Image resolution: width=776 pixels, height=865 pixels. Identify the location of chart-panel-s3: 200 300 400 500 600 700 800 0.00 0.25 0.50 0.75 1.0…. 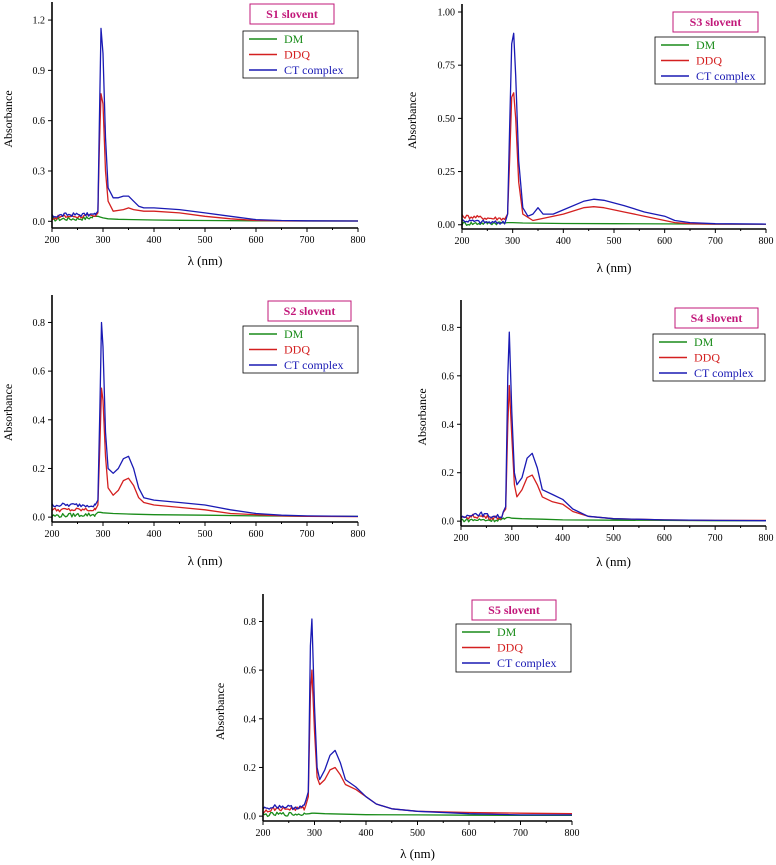
(589, 139).